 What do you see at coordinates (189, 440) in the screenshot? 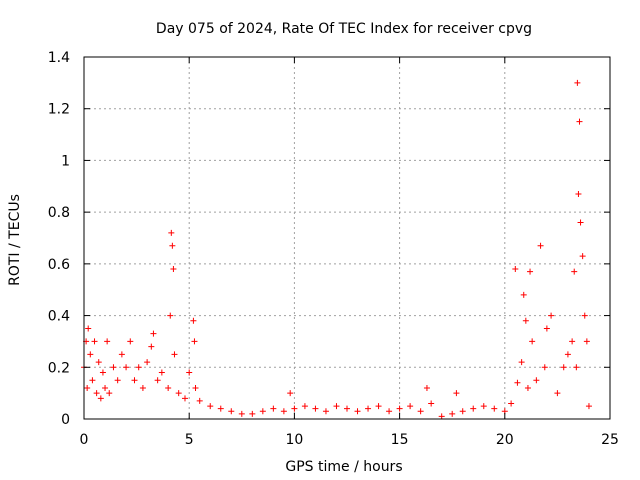
I see `x-tick-label: 5` at bounding box center [189, 440].